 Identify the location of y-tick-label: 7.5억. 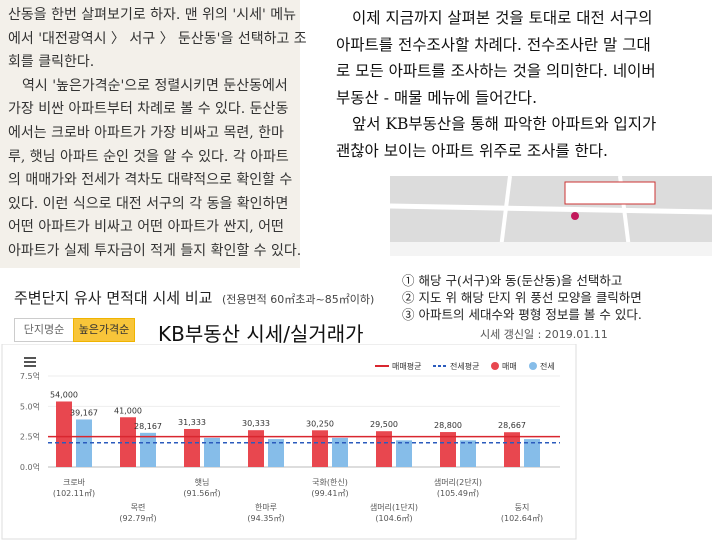
(30, 376).